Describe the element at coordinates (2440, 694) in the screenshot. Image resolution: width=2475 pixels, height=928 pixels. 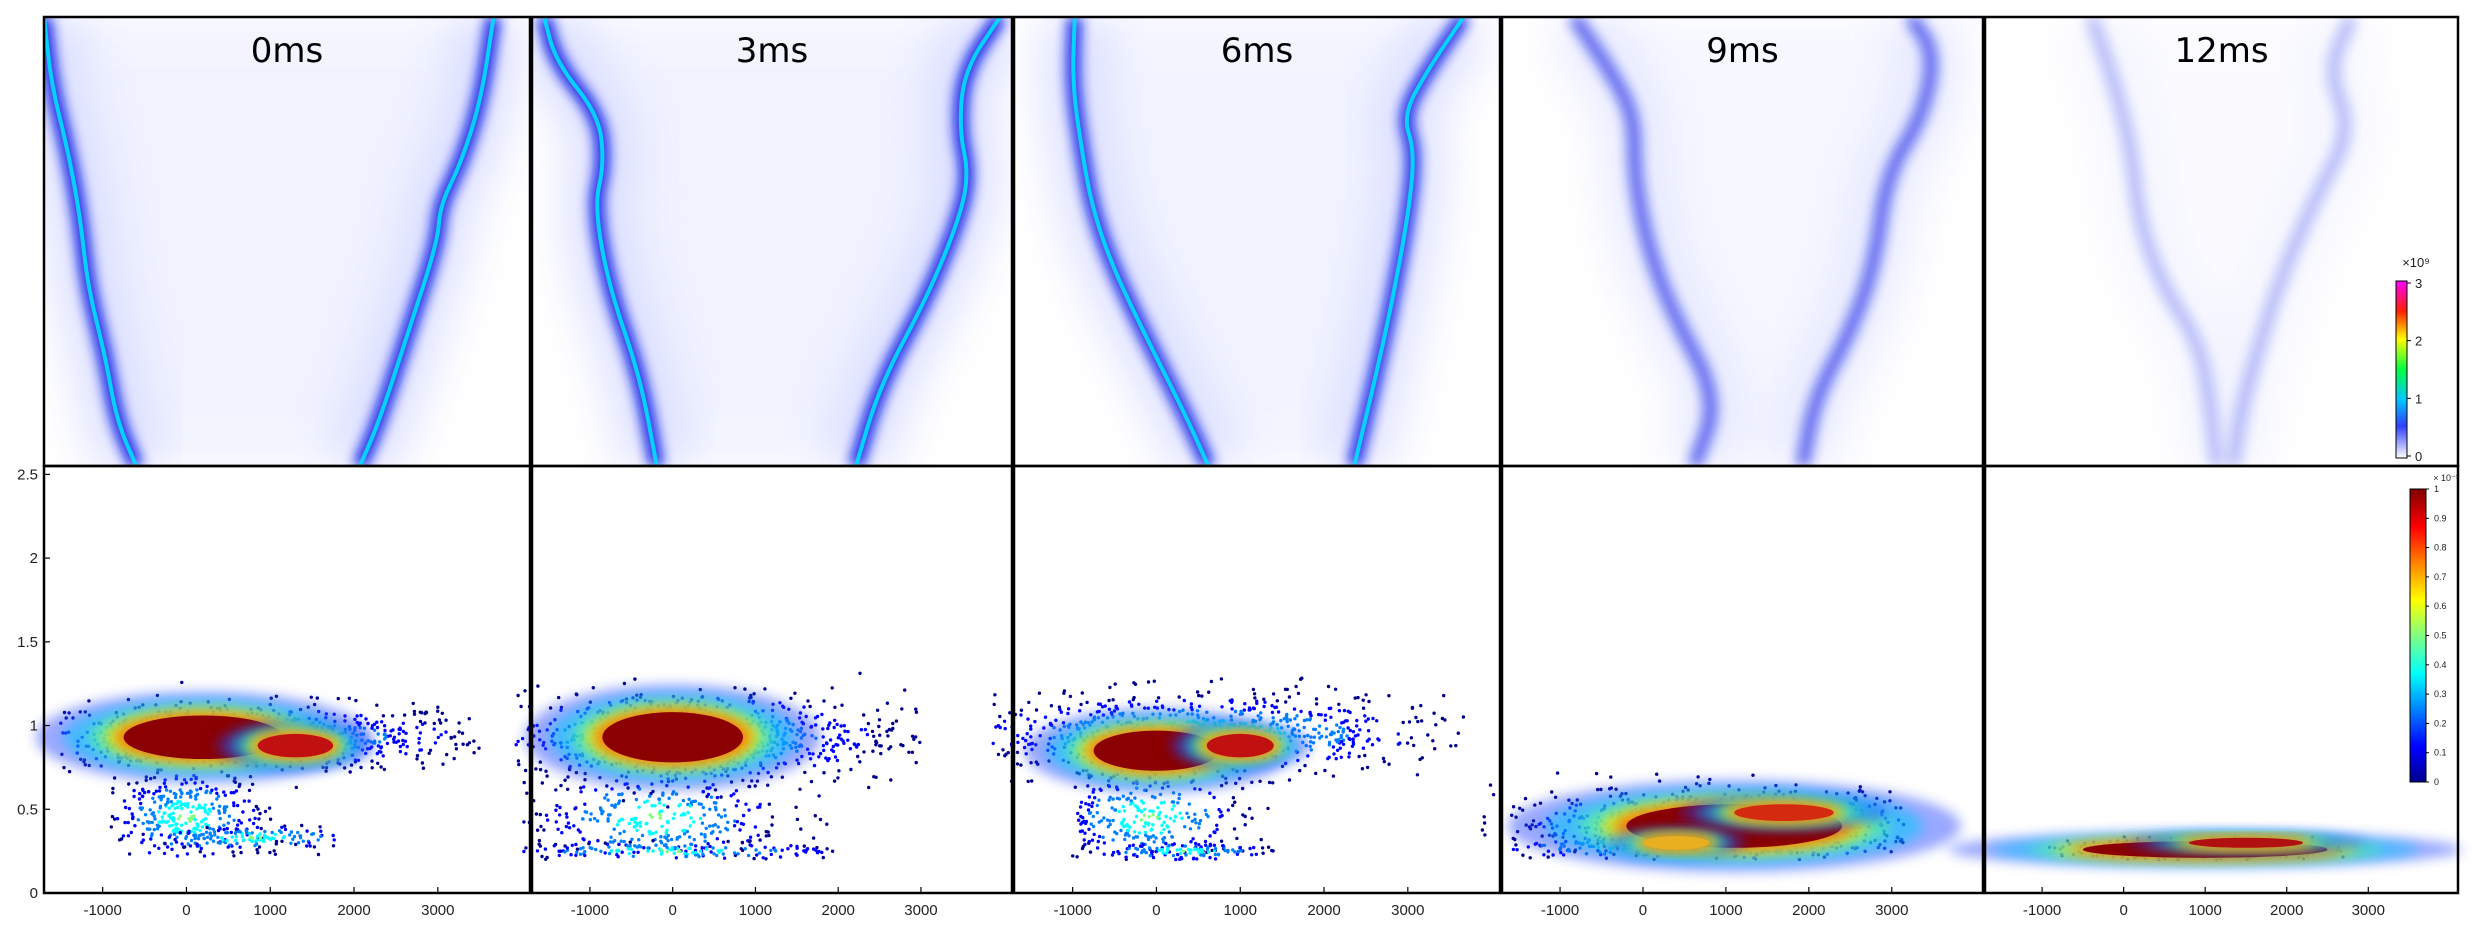
I see `bottom-colorbar-tick-label: 0.3` at that location.